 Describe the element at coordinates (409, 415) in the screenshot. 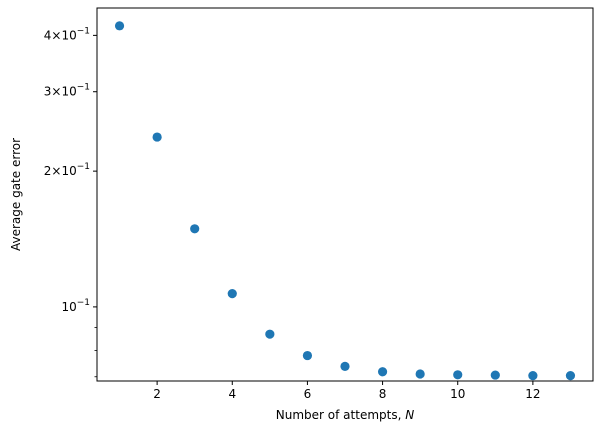

I see `x-axis-label-variable: N` at that location.